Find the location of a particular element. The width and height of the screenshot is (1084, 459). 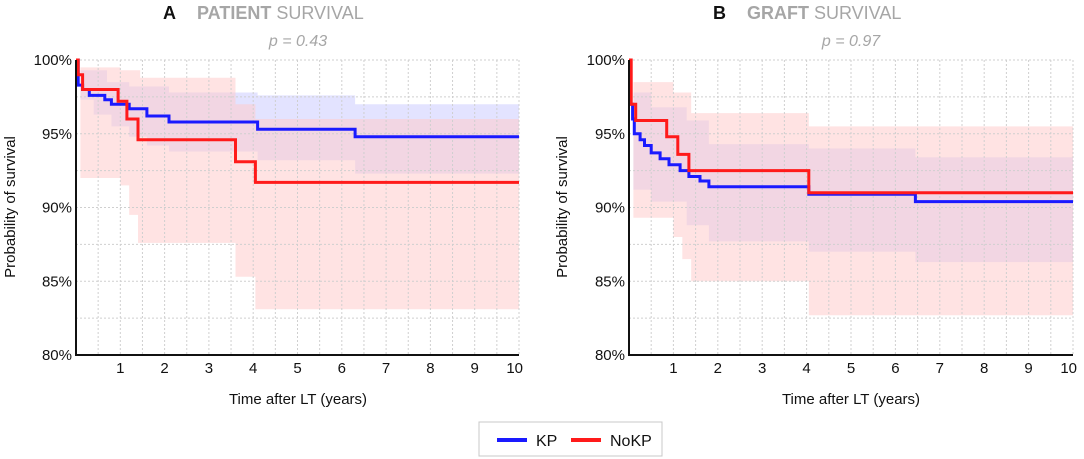

p-value: p = 0.97 is located at coordinates (851, 41).